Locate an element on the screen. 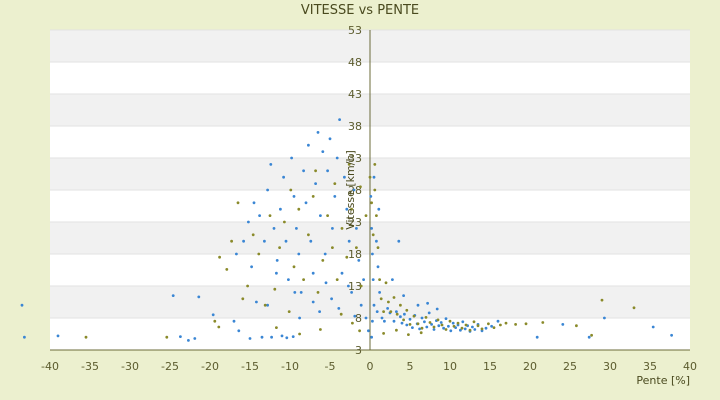  y-axis-label: Vitesse [km/h] is located at coordinates (350, 190).